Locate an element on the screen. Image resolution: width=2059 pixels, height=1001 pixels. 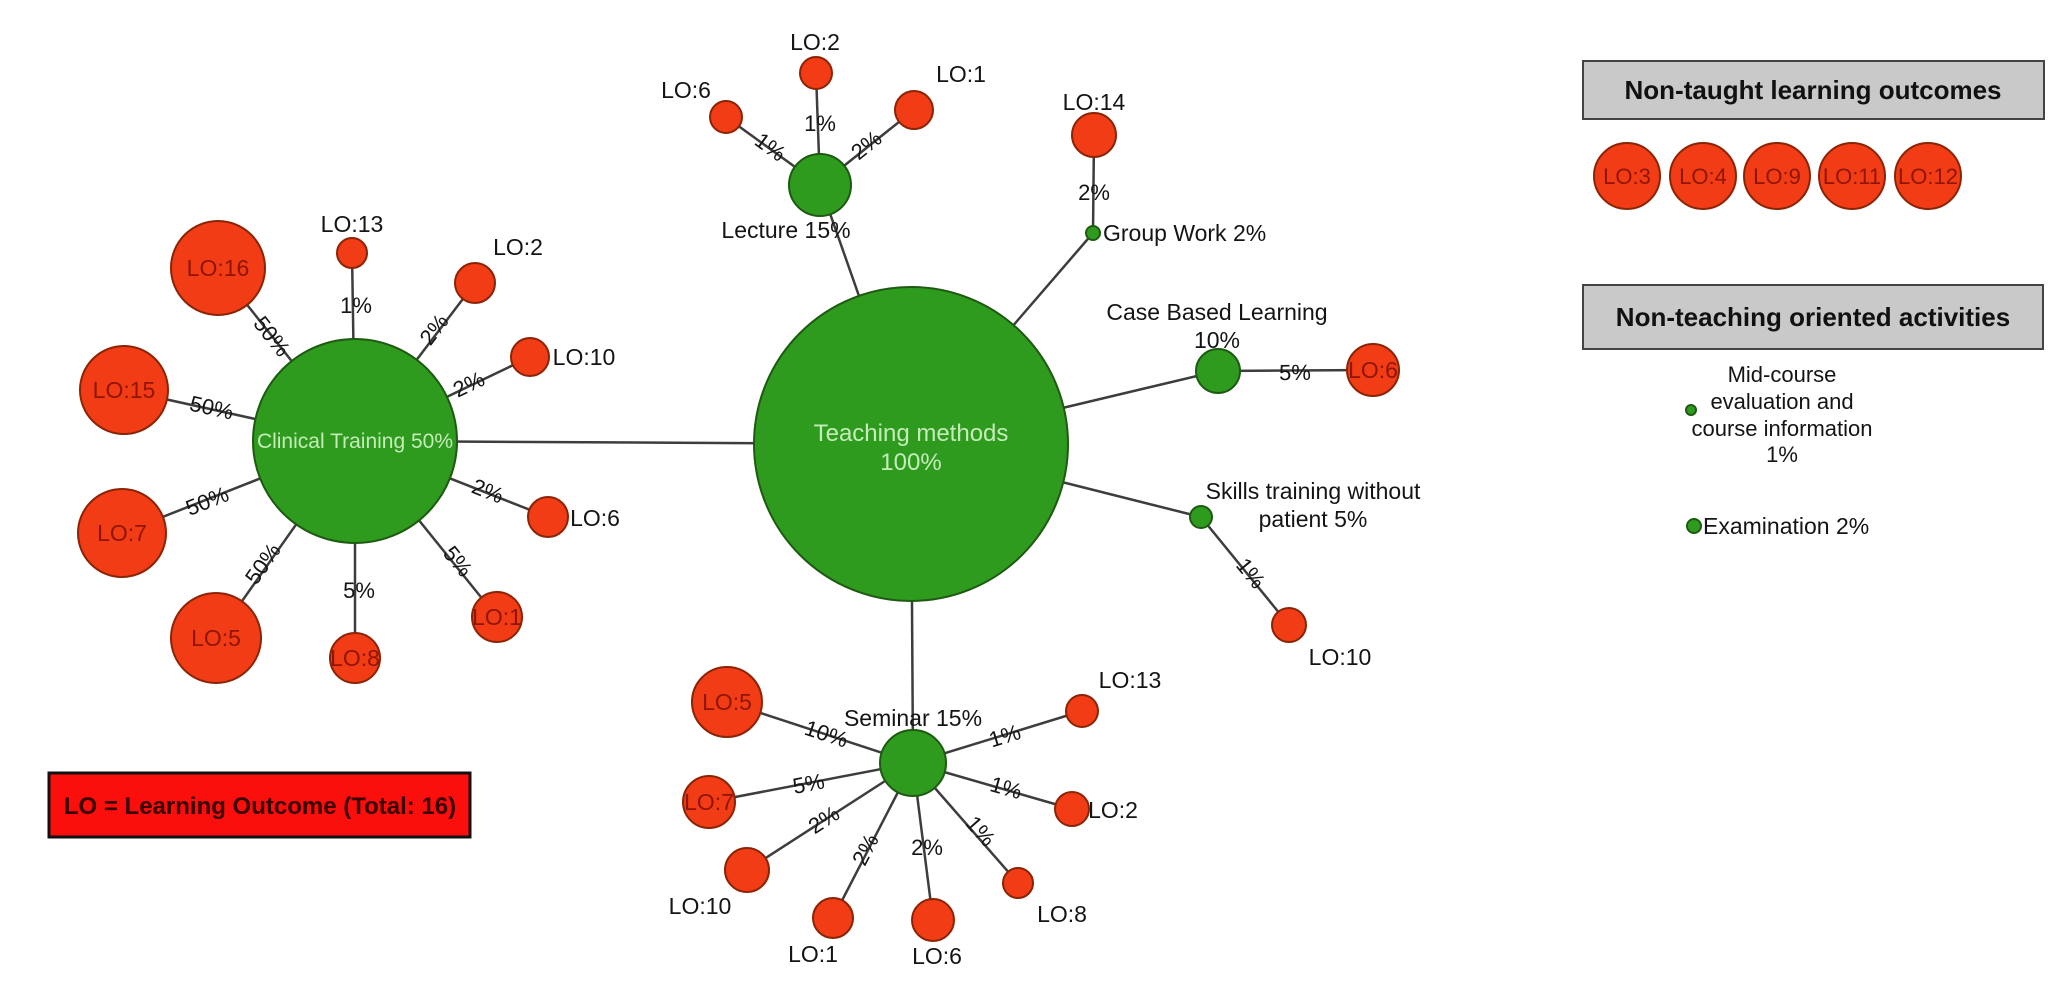
edge-label-clinical-training-ct-lo6: 2% is located at coordinates (487, 491).